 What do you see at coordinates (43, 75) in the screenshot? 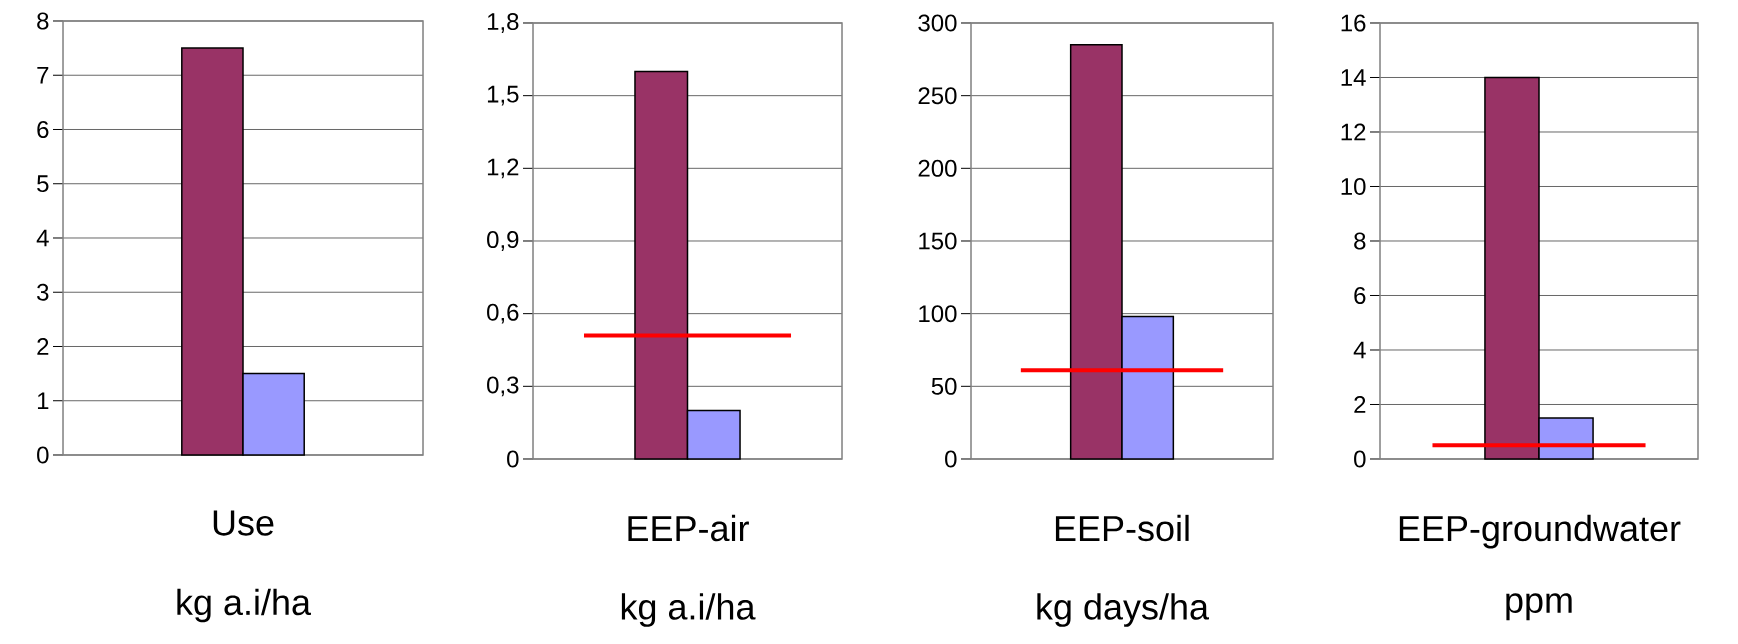
I see `y-tick-label: 7` at bounding box center [43, 75].